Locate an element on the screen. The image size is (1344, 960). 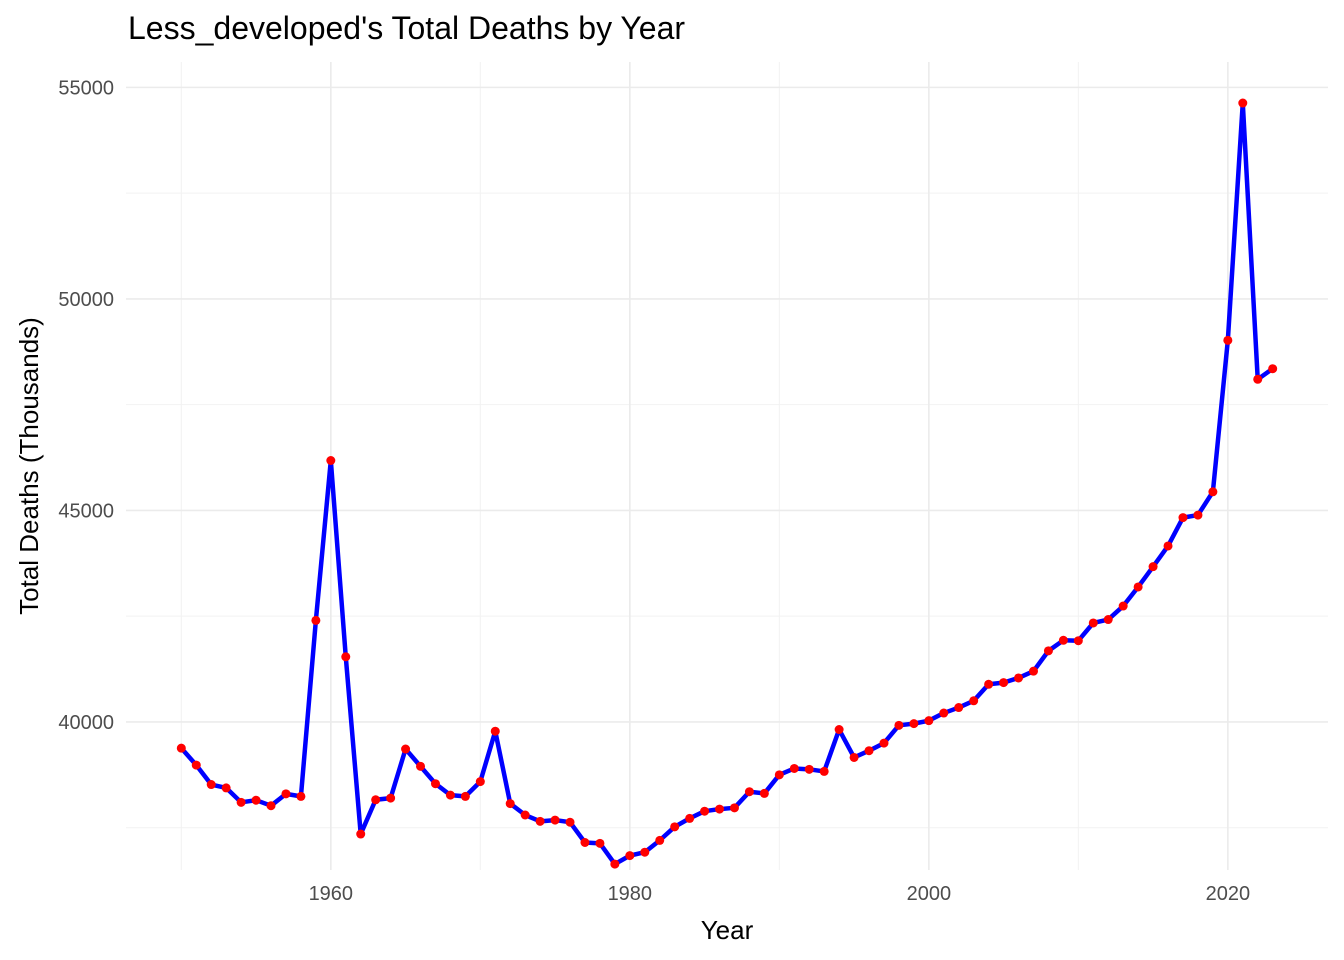
y-tick-label: 55000 is located at coordinates (86, 88).